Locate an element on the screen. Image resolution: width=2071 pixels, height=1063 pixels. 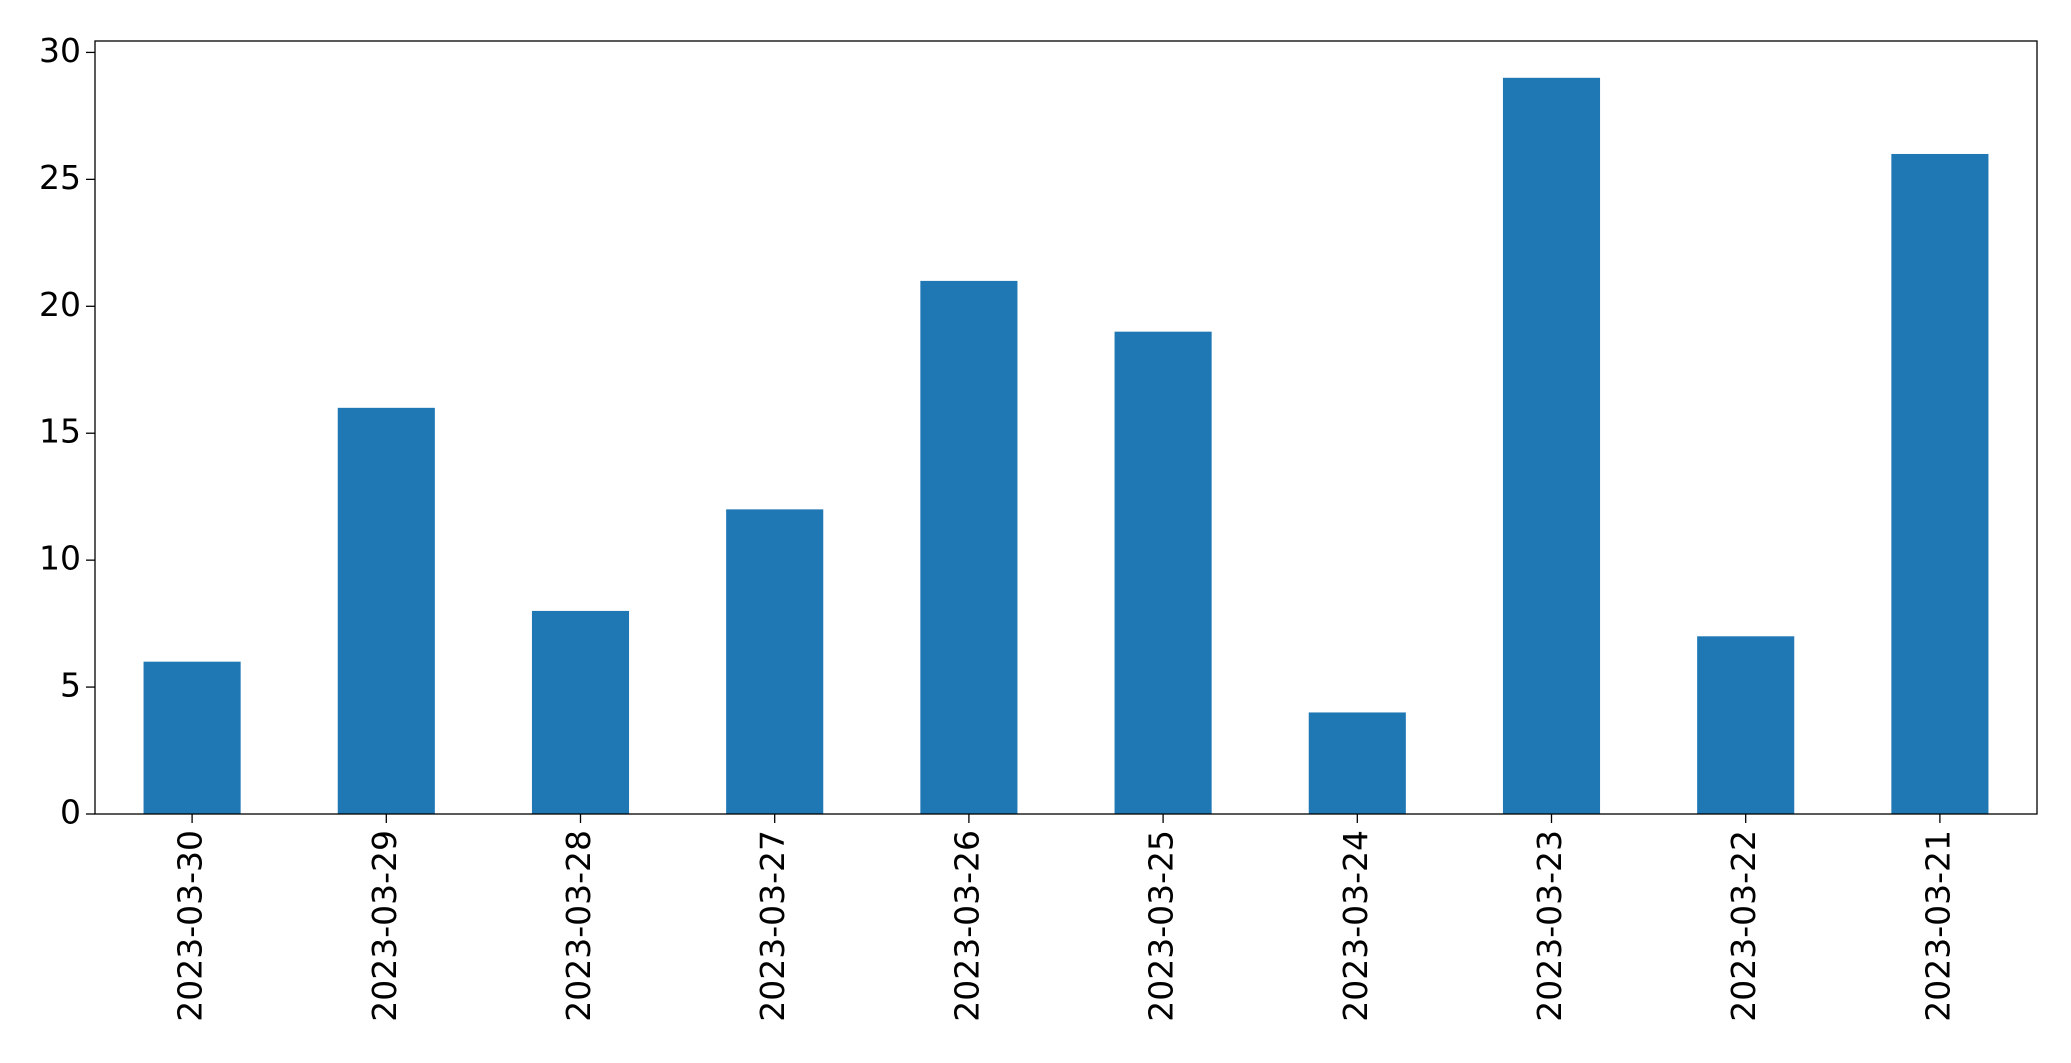
x-tick-label: 2023-03-24 is located at coordinates (1355, 926).